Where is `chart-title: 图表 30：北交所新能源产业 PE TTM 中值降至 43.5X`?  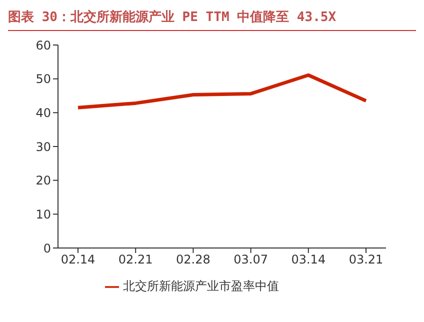 chart-title: 图表 30：北交所新能源产业 PE TTM 中值降至 43.5X is located at coordinates (212, 19).